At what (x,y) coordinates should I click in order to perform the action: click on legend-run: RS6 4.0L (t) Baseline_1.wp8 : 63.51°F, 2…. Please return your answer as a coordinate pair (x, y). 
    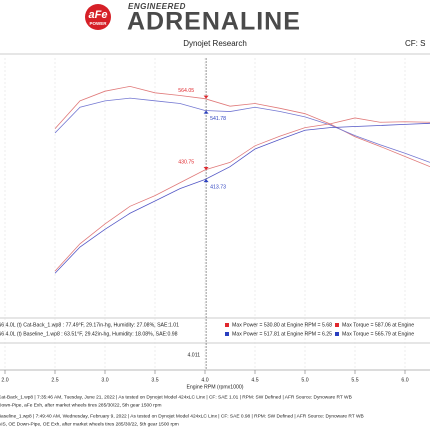
    Looking at the image, I should click on (89, 334).